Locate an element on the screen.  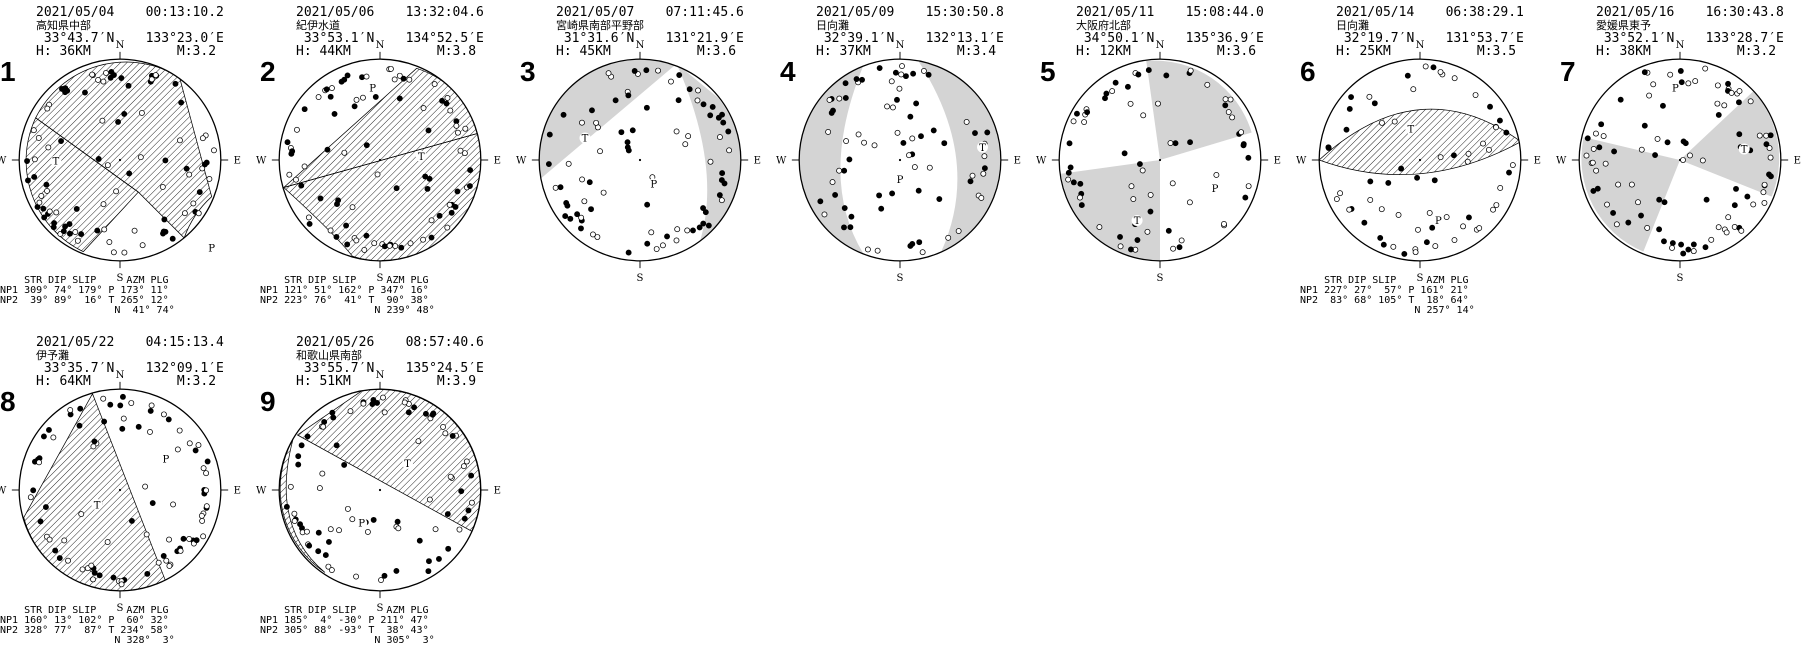
principal-axis-values: T 265° 12° is located at coordinates (138, 300).